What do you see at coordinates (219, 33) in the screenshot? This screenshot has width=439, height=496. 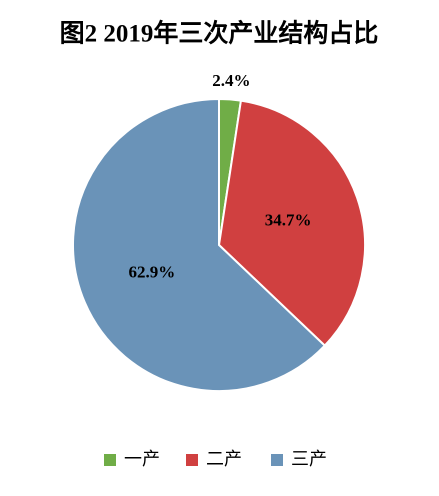 I see `chart-title: 图2 2019年三次产业结构占比` at bounding box center [219, 33].